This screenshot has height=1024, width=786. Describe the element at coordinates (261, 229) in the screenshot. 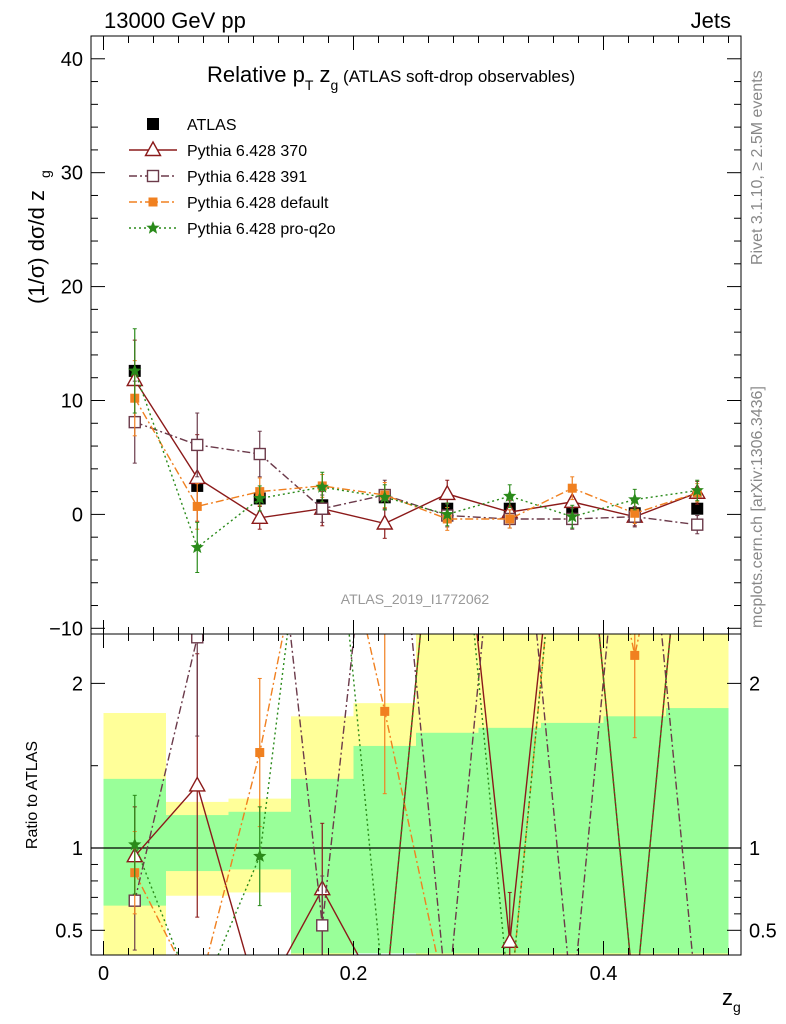

I see `legend-label: Pythia 6.428 pro-q2o` at that location.